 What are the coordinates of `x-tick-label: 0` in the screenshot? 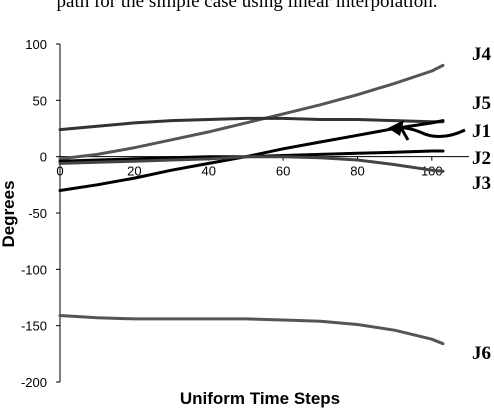 It's located at (59, 171).